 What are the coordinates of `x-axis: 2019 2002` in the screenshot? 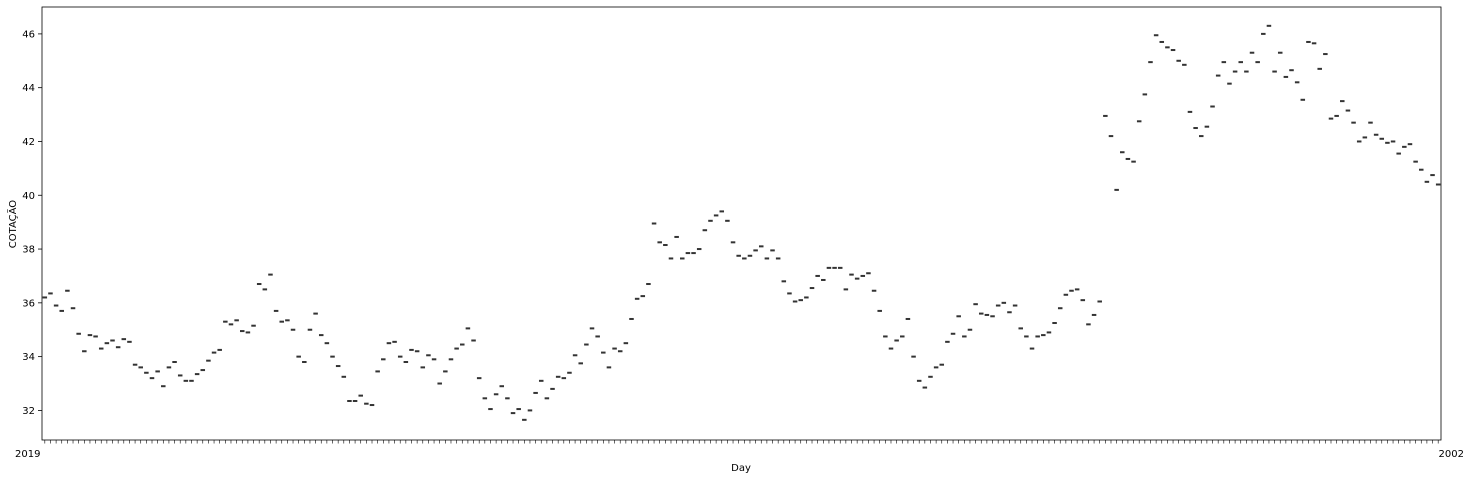 It's located at (739, 450).